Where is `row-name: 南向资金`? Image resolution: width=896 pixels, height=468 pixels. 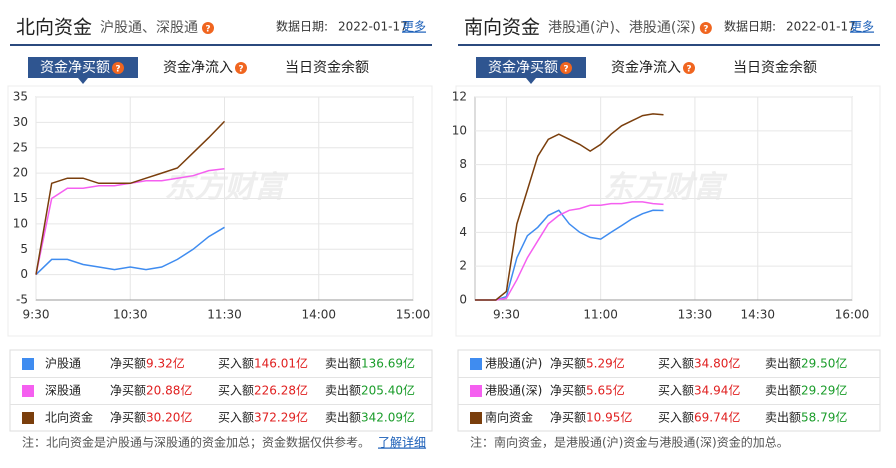 row-name: 南向资金 is located at coordinates (509, 417).